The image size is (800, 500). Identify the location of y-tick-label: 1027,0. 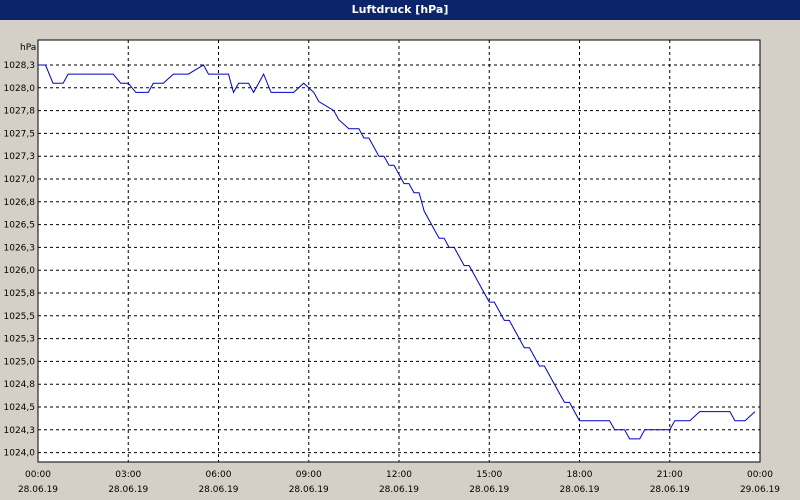
(20, 180).